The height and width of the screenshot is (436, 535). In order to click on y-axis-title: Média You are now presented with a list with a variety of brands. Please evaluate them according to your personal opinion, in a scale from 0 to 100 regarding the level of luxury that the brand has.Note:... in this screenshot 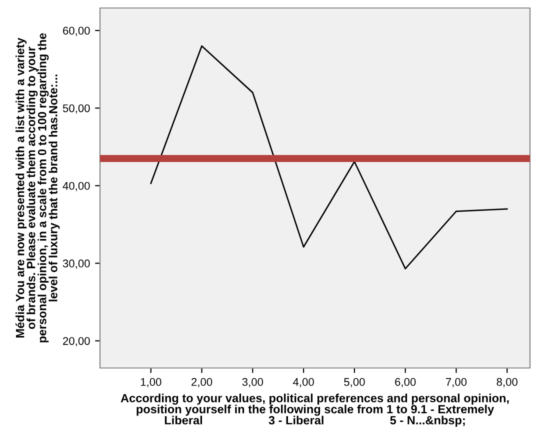, I will do `click(37, 187)`.